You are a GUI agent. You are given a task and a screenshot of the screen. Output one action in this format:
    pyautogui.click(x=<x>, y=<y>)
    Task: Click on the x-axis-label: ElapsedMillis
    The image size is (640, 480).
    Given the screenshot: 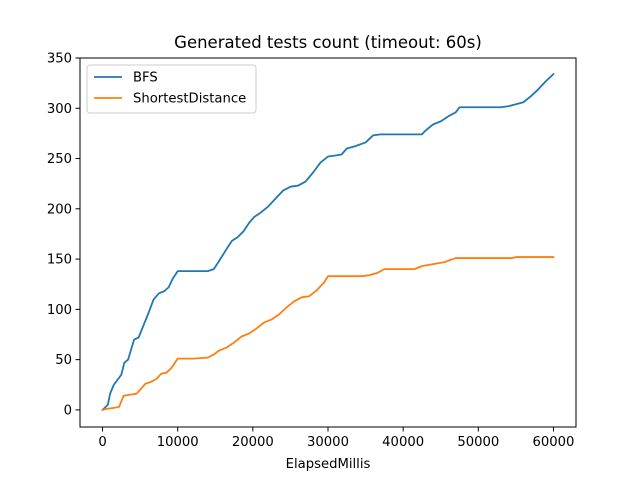 What is the action you would take?
    pyautogui.click(x=328, y=464)
    